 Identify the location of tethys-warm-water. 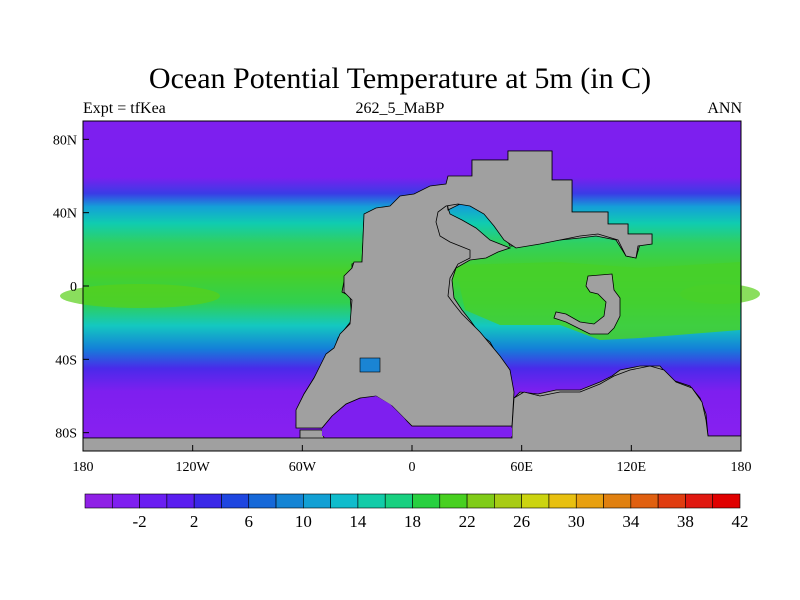
(597, 301).